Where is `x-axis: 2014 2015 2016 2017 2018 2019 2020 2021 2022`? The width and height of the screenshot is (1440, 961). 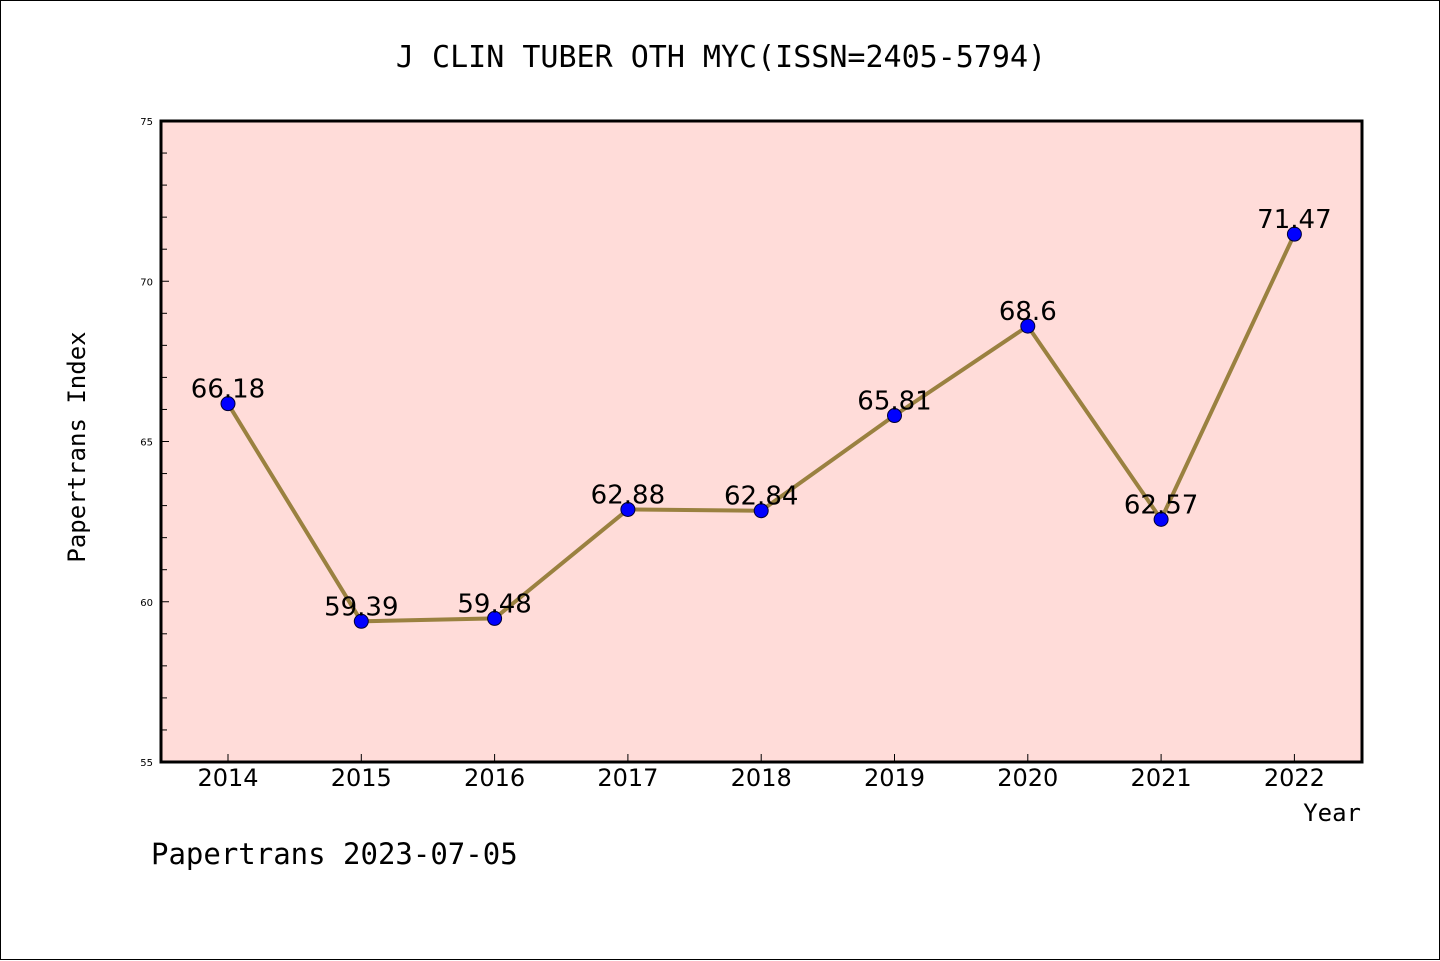
x-axis: 2014 2015 2016 2017 2018 2019 2020 2021 2022 is located at coordinates (761, 773).